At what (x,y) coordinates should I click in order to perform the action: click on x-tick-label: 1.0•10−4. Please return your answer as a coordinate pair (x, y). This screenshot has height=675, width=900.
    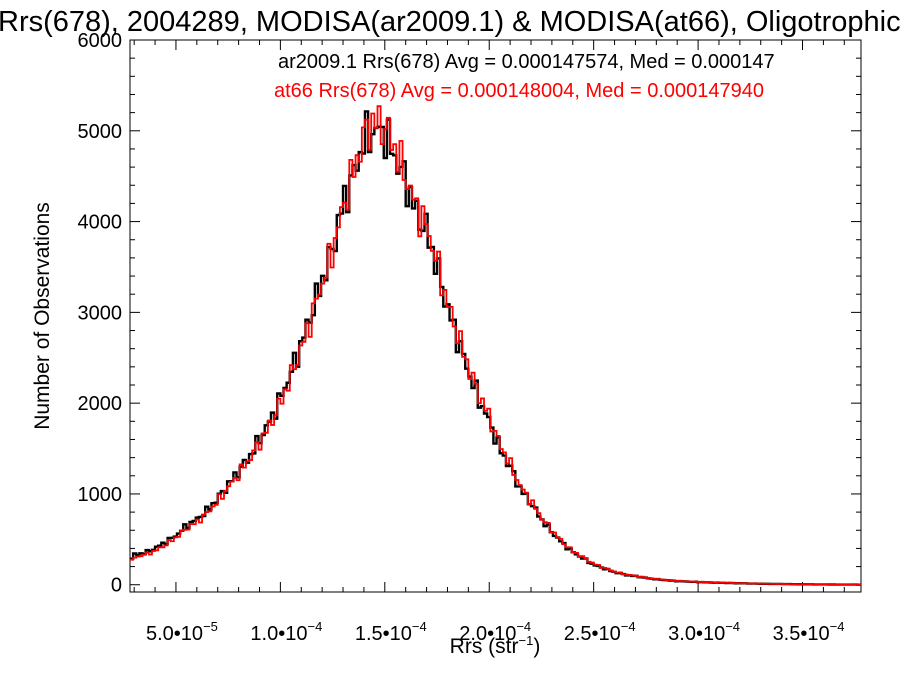
    Looking at the image, I should click on (286, 632).